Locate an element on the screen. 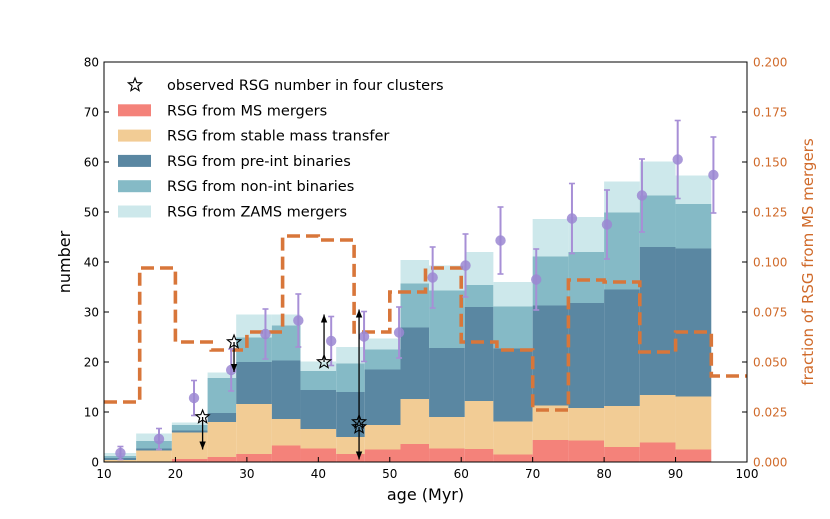 Image resolution: width=830 pixels, height=519 pixels. x-tick-label: 10 is located at coordinates (103, 474).